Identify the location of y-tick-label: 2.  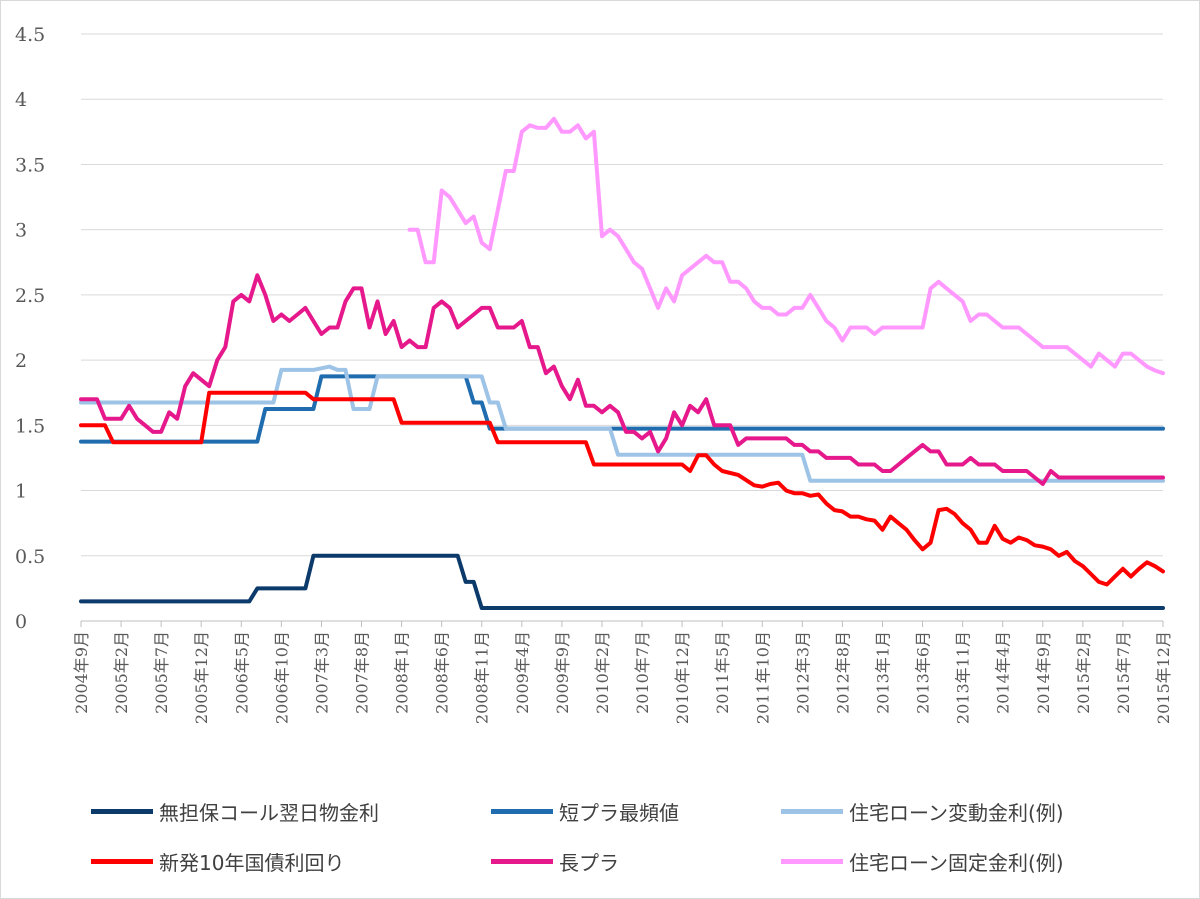
(21, 361).